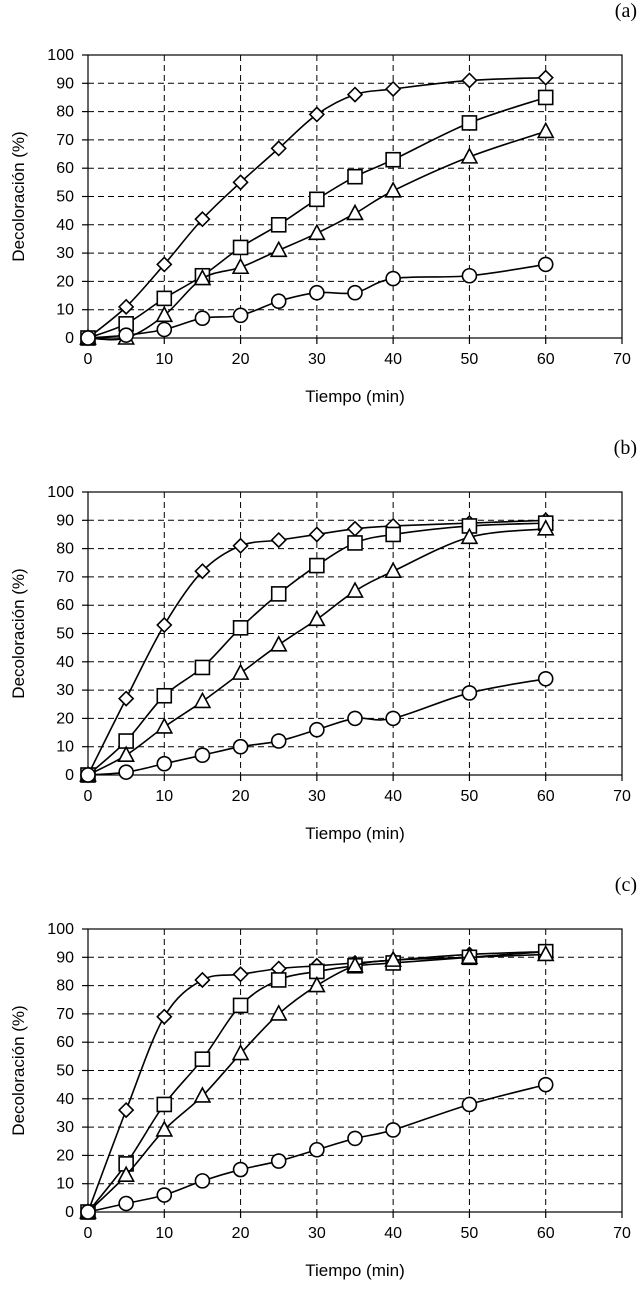  I want to click on x-tick-label: 70, so click(622, 359).